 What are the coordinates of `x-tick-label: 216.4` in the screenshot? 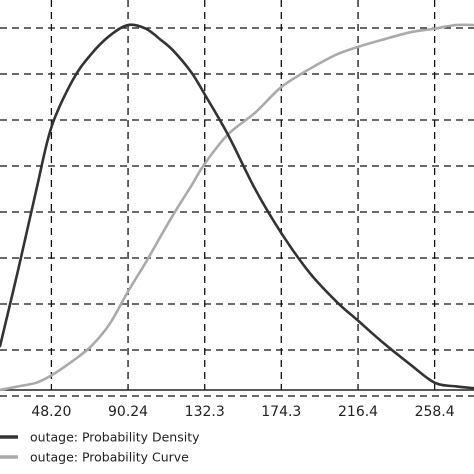 It's located at (358, 412).